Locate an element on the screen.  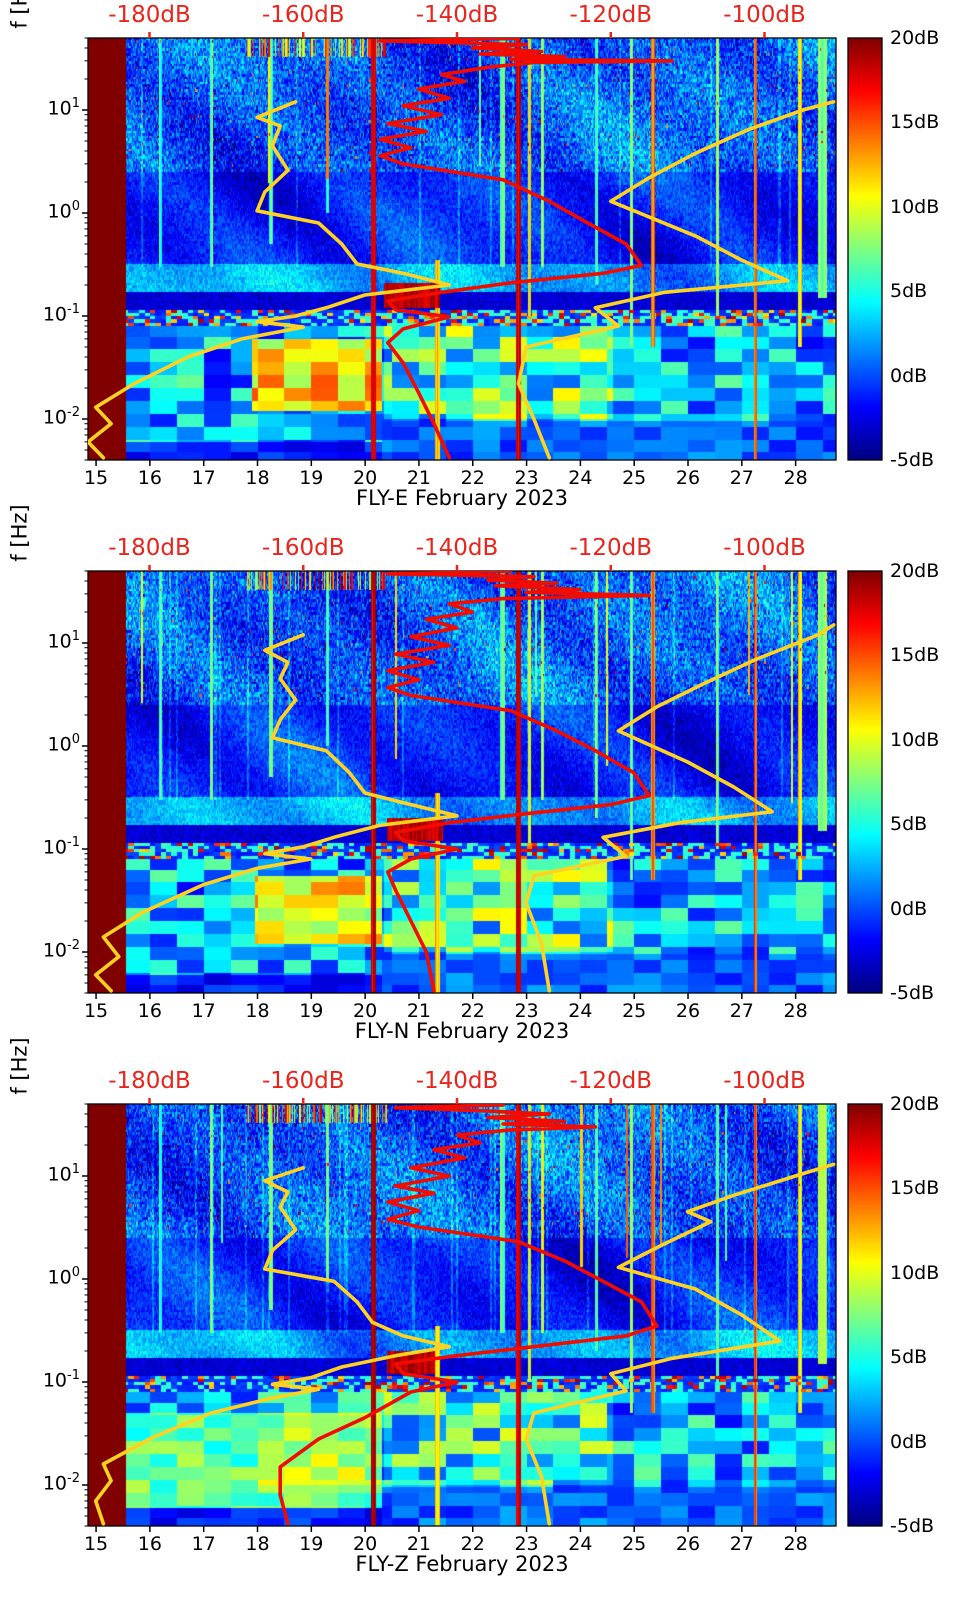
y-tick-exponent: 1 is located at coordinates (75, 636).